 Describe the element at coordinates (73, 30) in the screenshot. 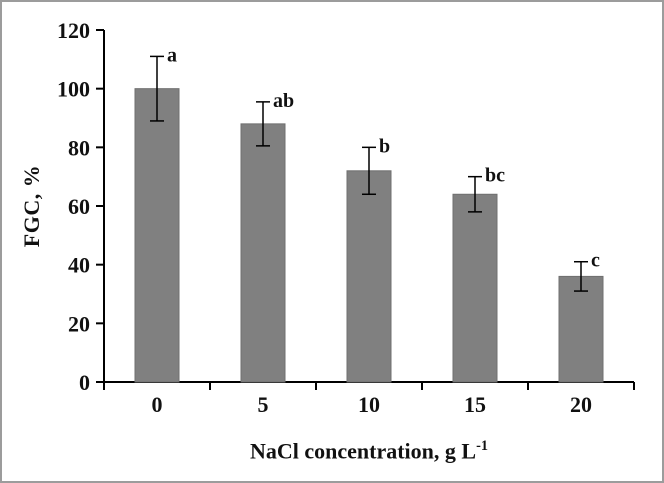

I see `y-tick-label: 120` at that location.